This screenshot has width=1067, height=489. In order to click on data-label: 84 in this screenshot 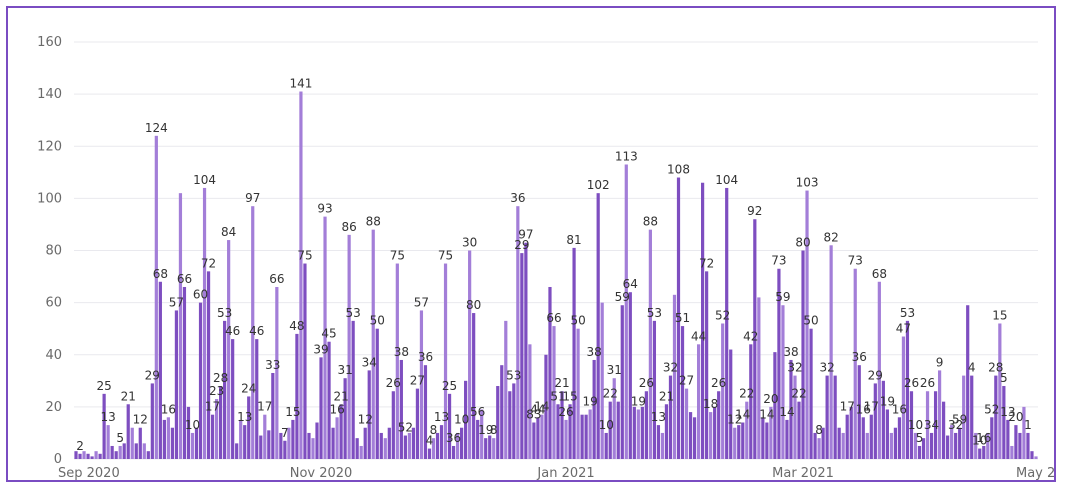, I will do `click(228, 232)`.